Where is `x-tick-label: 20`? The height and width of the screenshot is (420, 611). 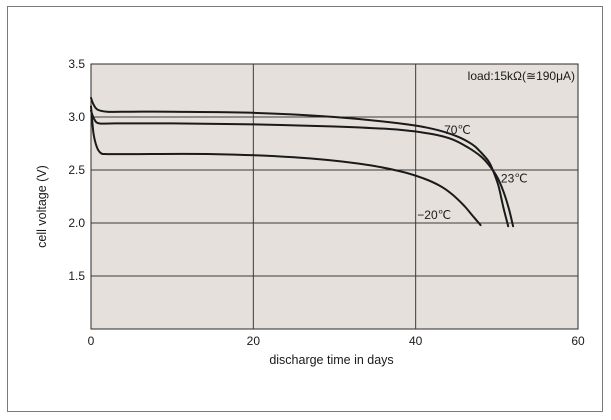 x-tick-label: 20 is located at coordinates (254, 341).